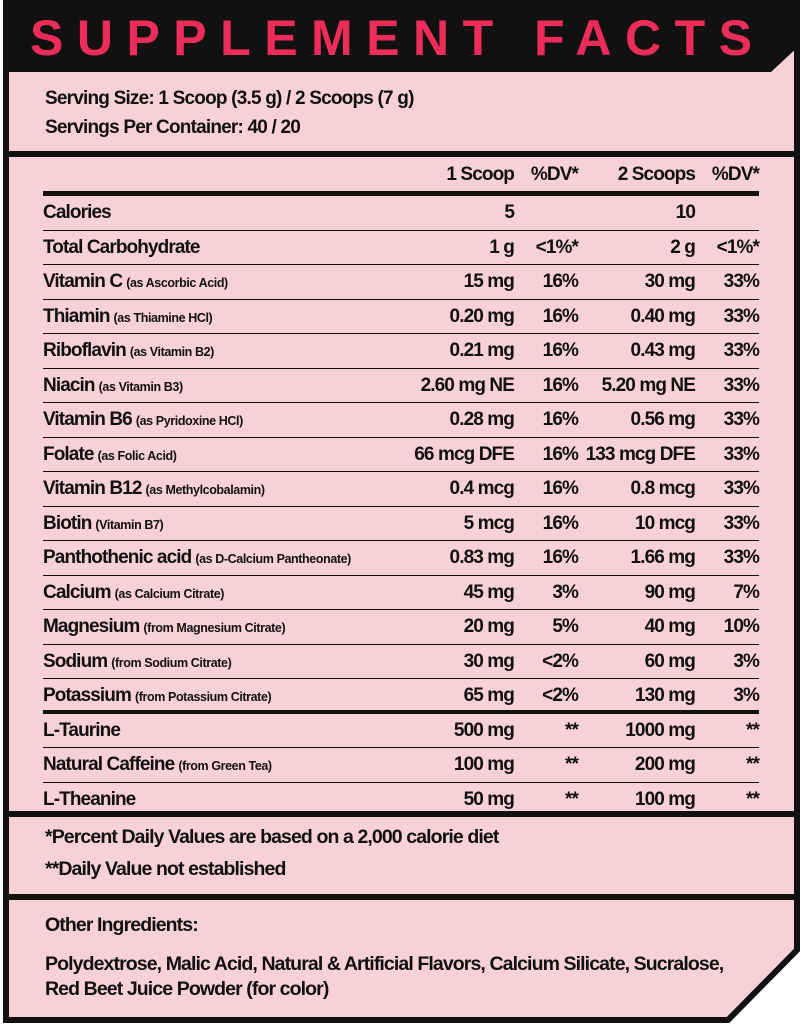 This screenshot has height=1024, width=802. I want to click on page-title: SUPPLEMENT FACTS, so click(398, 38).